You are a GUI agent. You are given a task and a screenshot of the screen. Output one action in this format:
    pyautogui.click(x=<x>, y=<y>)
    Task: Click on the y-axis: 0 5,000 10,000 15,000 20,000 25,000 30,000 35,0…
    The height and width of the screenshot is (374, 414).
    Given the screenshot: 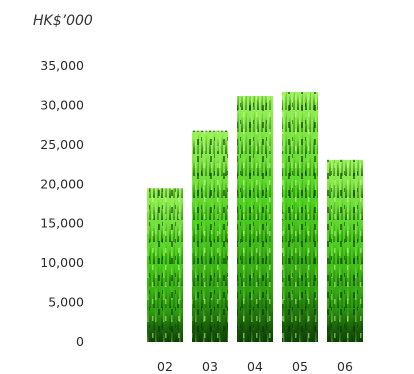 What is the action you would take?
    pyautogui.click(x=62, y=203)
    